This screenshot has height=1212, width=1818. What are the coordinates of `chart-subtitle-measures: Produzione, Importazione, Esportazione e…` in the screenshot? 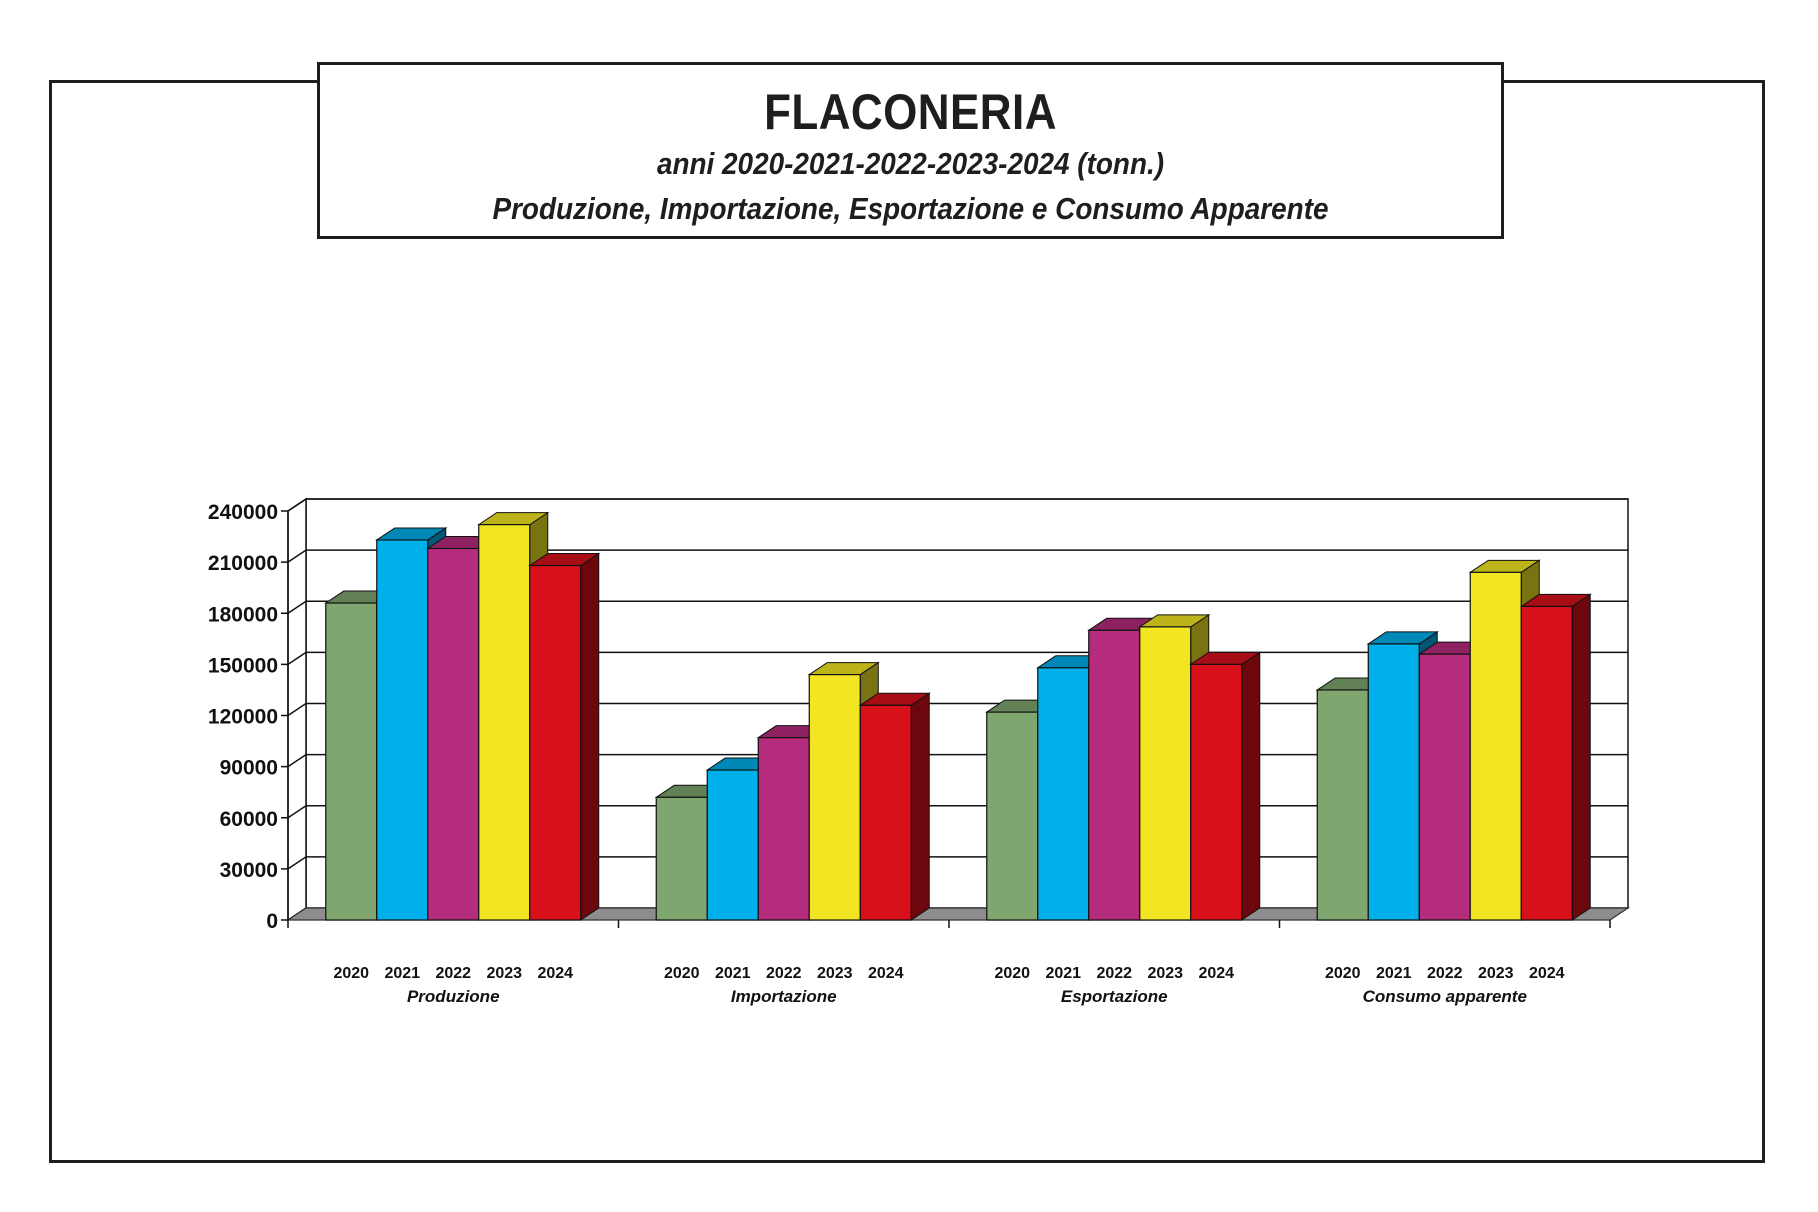 It's located at (910, 208).